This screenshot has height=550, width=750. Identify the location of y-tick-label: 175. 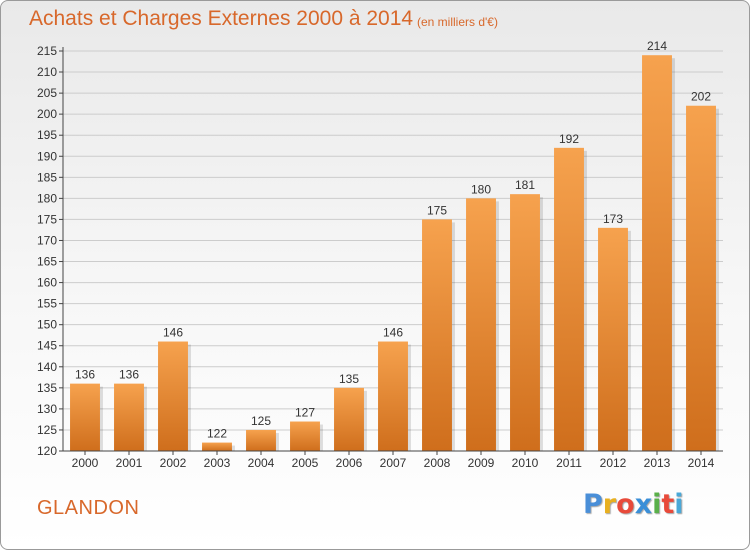
(47, 219).